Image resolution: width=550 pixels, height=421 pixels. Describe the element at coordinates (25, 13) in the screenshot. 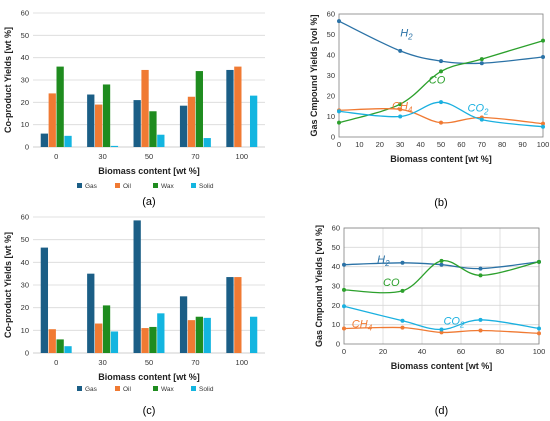

I see `panel-a-ytick-label: 60` at that location.